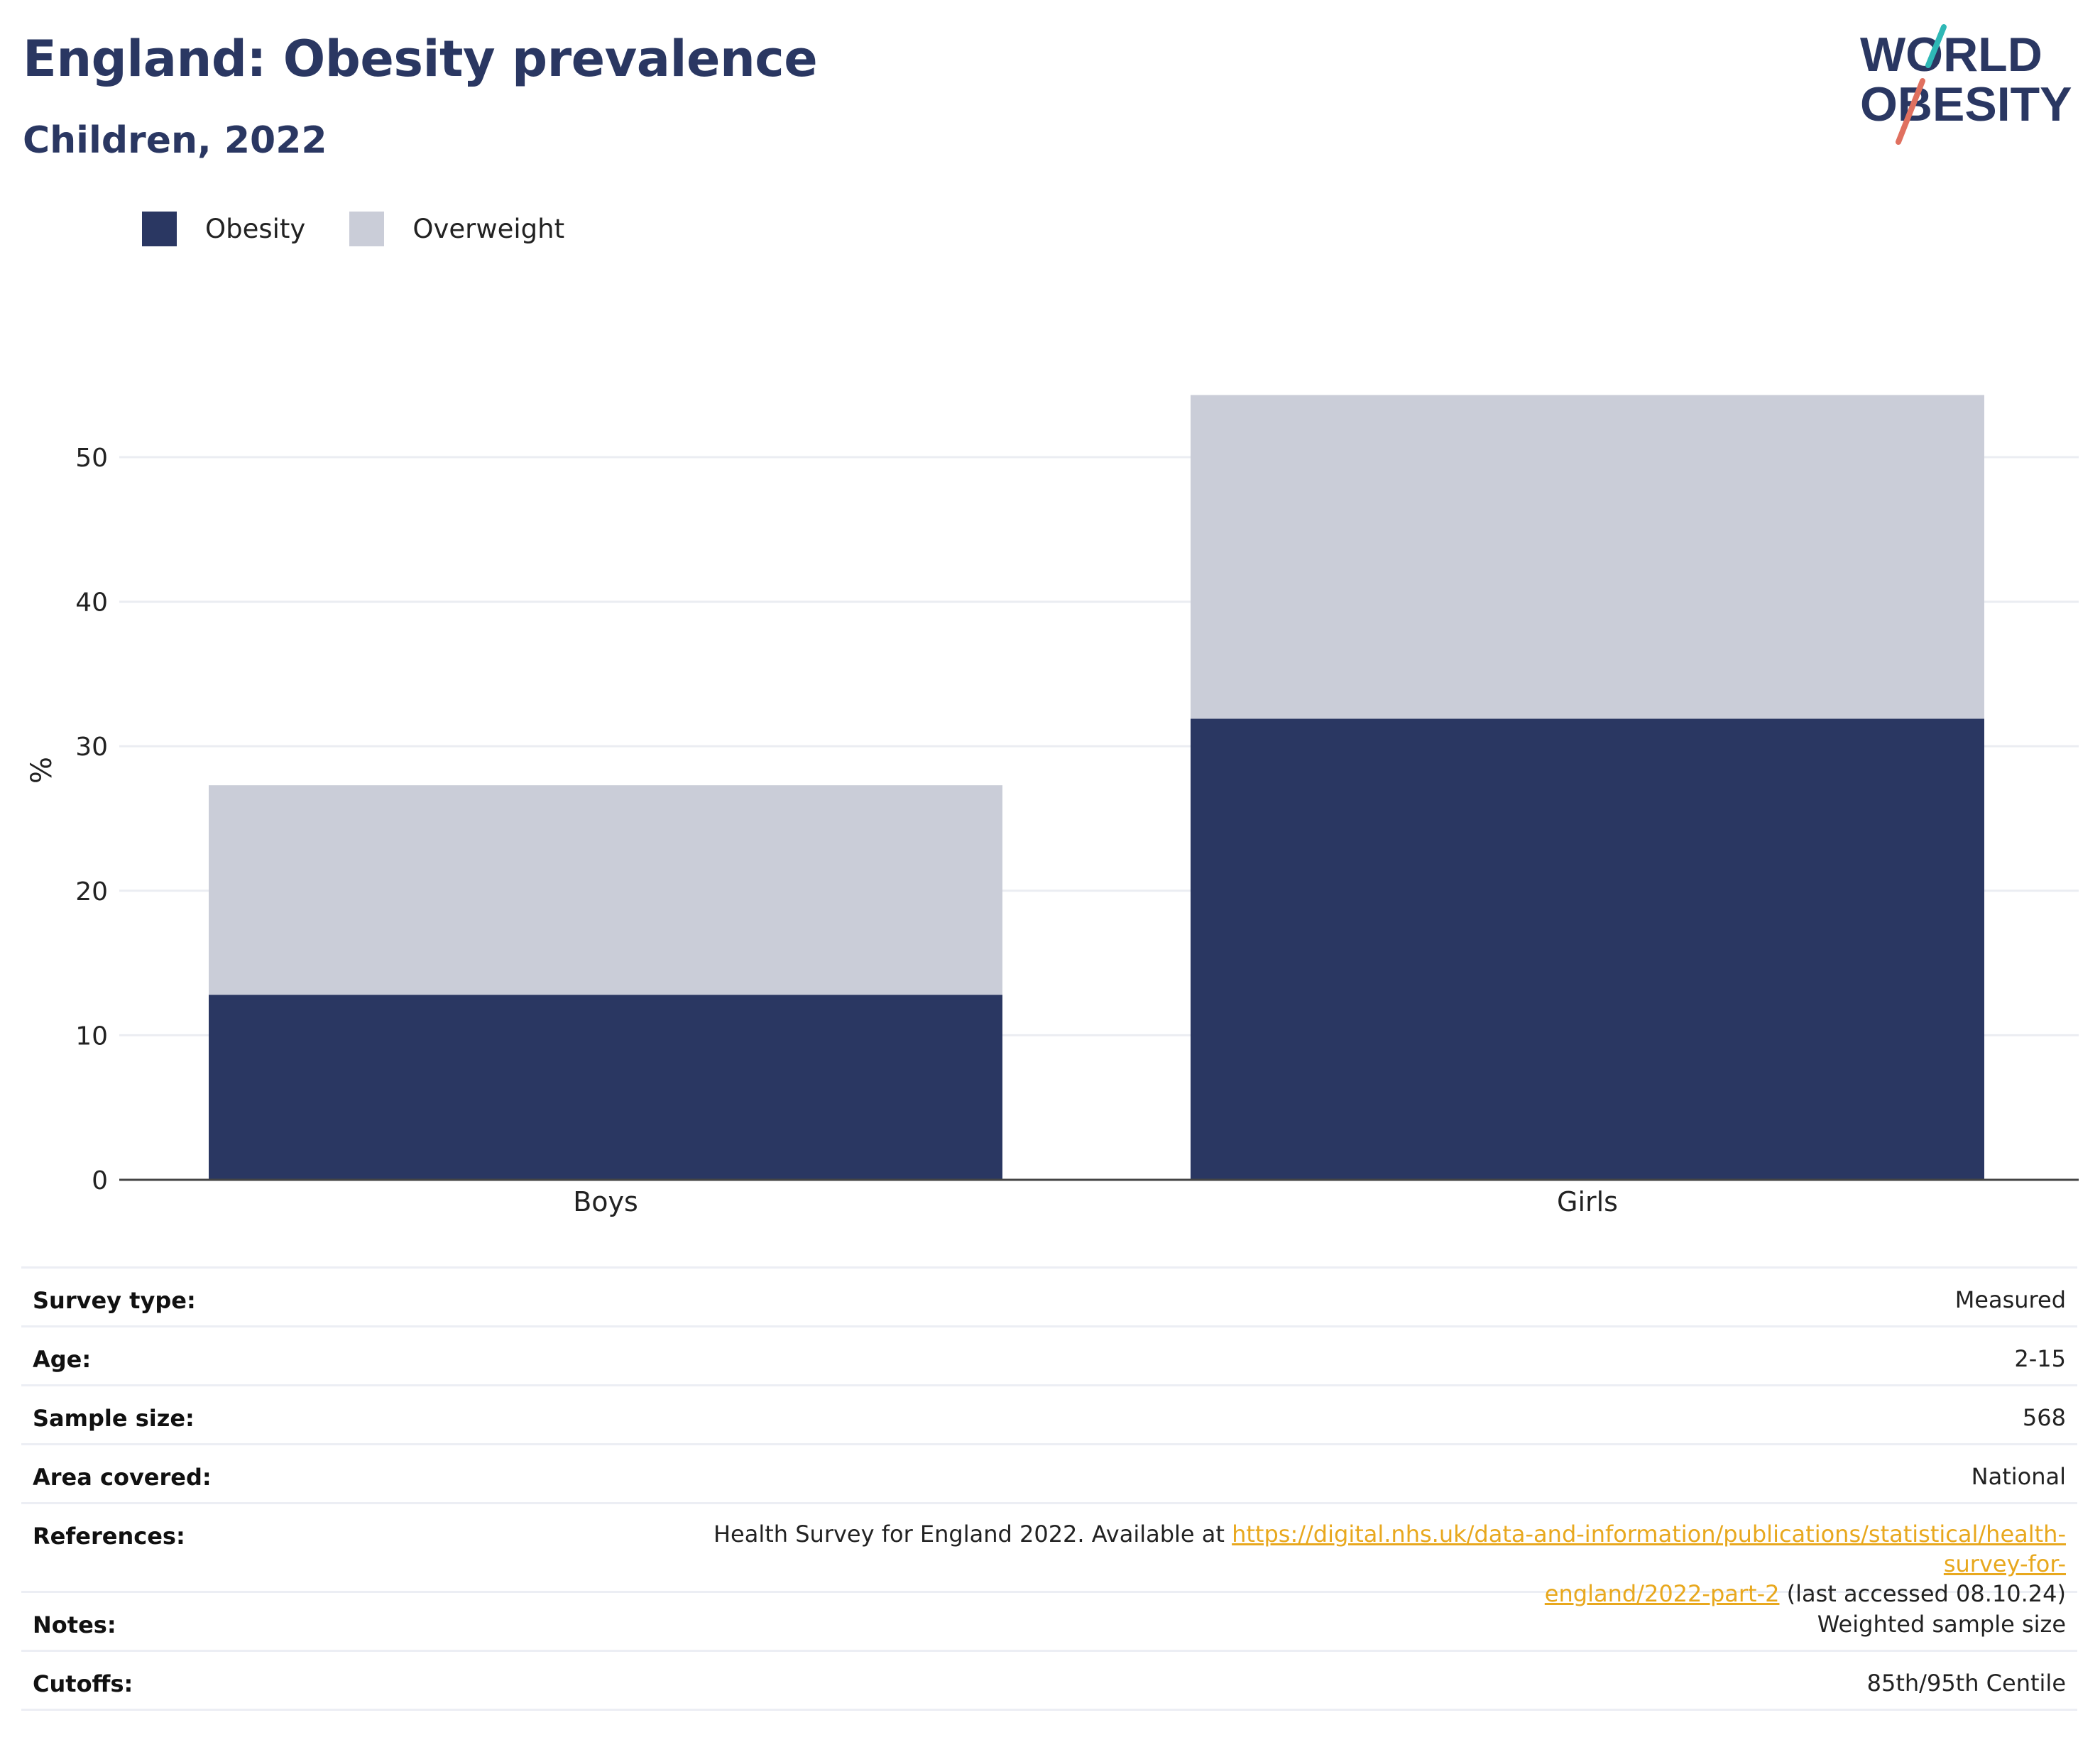  Describe the element at coordinates (114, 1300) in the screenshot. I see `meta-key: Survey type:` at that location.